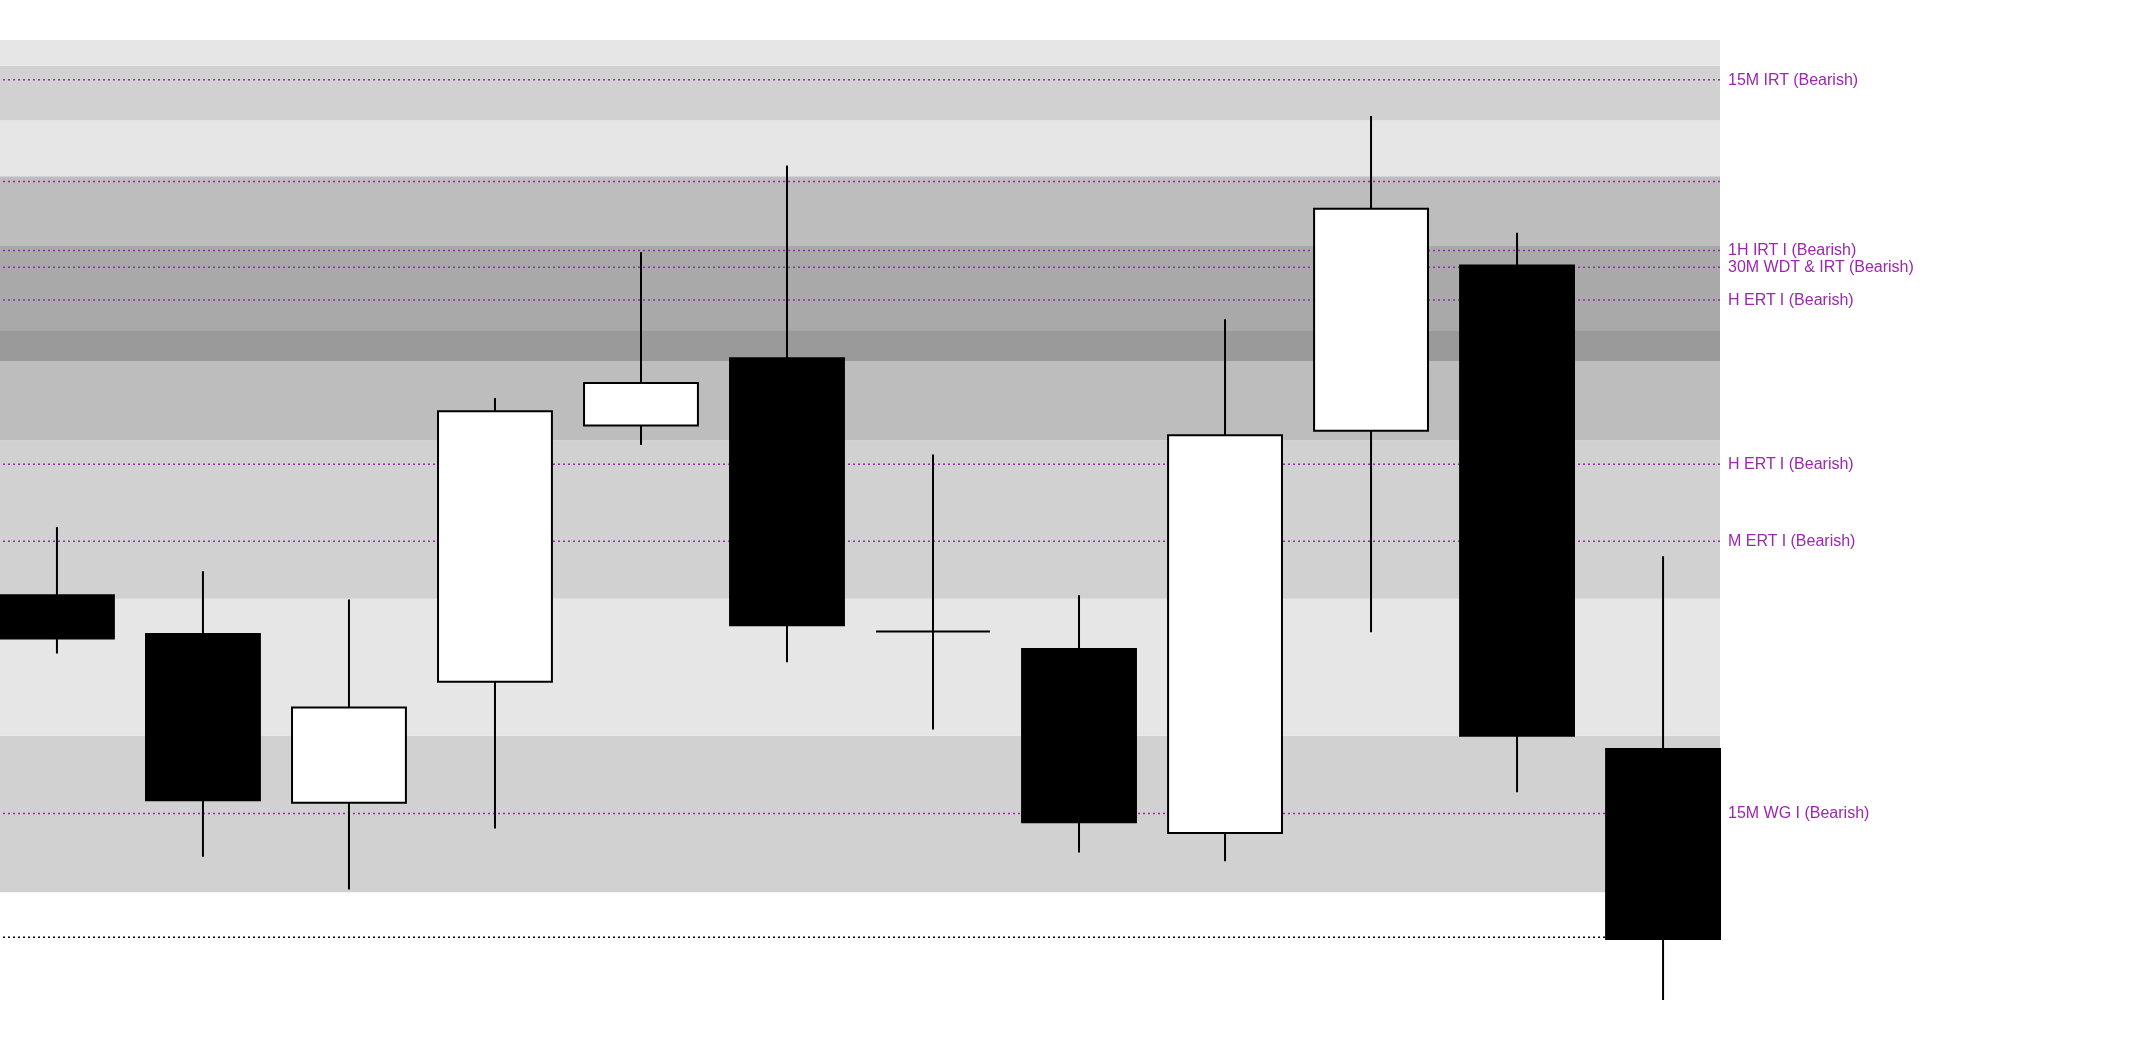 This screenshot has width=2138, height=1056. I want to click on ref-line-label: 15M IRT (Bearish), so click(1793, 79).